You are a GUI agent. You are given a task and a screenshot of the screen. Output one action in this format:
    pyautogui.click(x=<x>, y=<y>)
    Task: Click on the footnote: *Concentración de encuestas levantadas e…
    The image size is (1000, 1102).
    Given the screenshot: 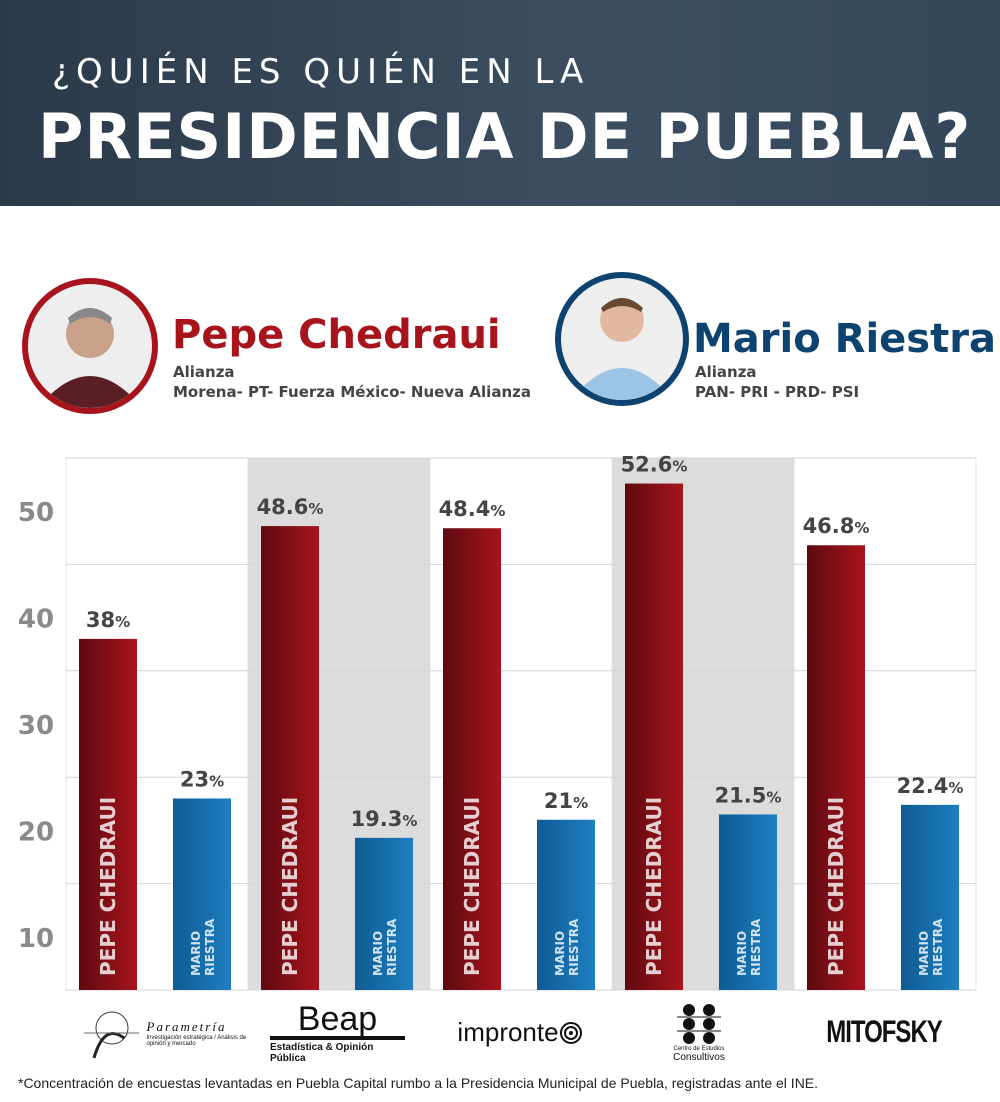 What is the action you would take?
    pyautogui.click(x=418, y=1083)
    